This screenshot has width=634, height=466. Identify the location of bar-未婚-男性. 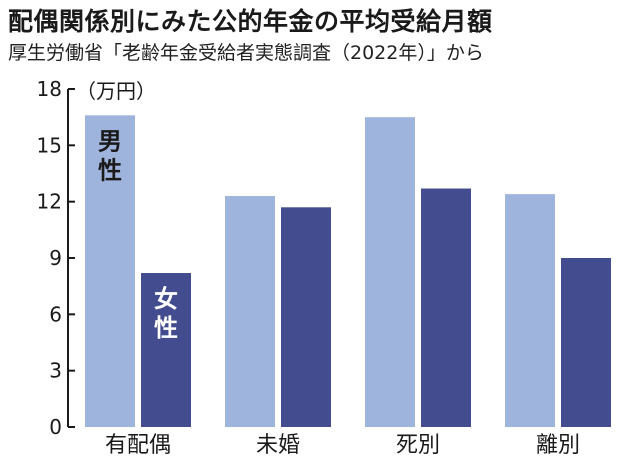
(250, 311).